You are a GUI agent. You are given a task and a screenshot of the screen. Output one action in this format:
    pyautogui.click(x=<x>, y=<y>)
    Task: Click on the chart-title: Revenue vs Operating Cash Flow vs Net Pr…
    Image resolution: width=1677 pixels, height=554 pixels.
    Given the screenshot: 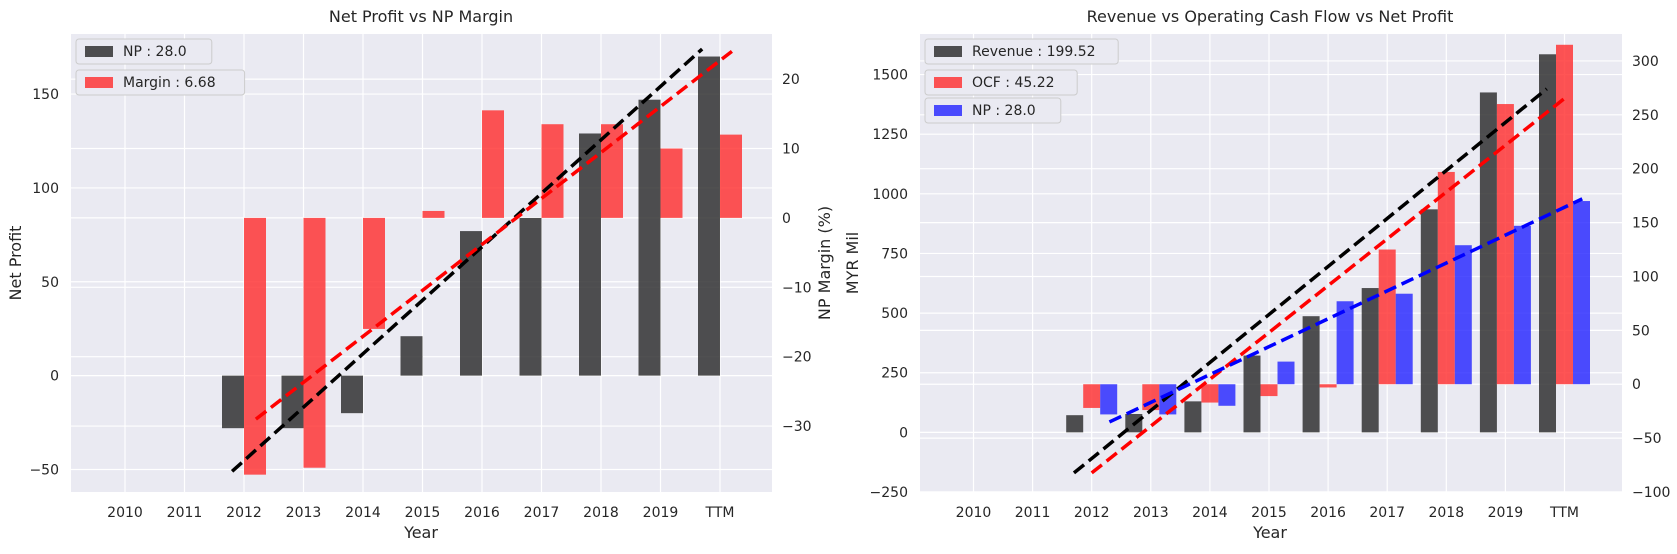 What is the action you would take?
    pyautogui.click(x=1270, y=16)
    